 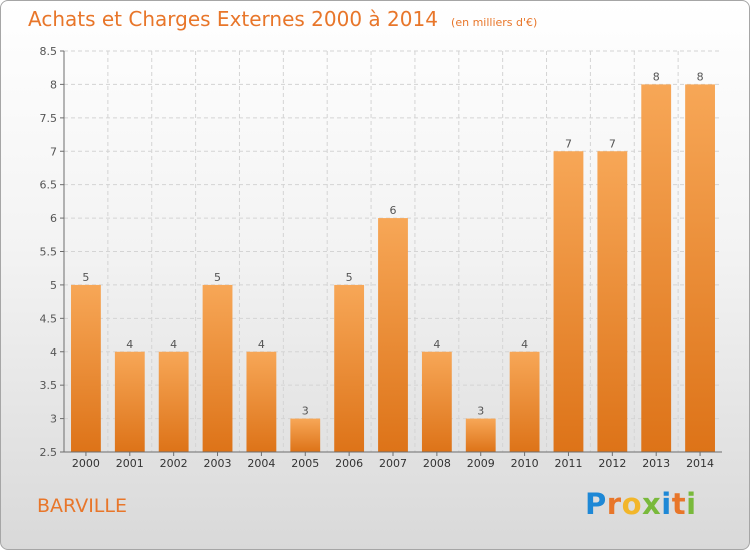 What do you see at coordinates (53, 419) in the screenshot?
I see `y-tick-label: 3` at bounding box center [53, 419].